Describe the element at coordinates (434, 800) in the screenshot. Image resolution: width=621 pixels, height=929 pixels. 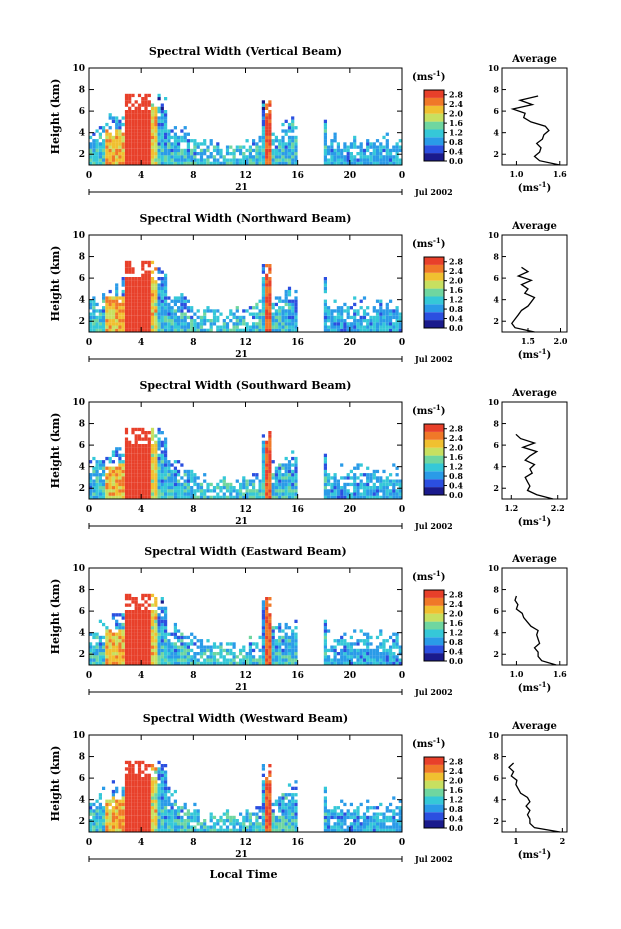
I see `colorbar-swatch` at that location.